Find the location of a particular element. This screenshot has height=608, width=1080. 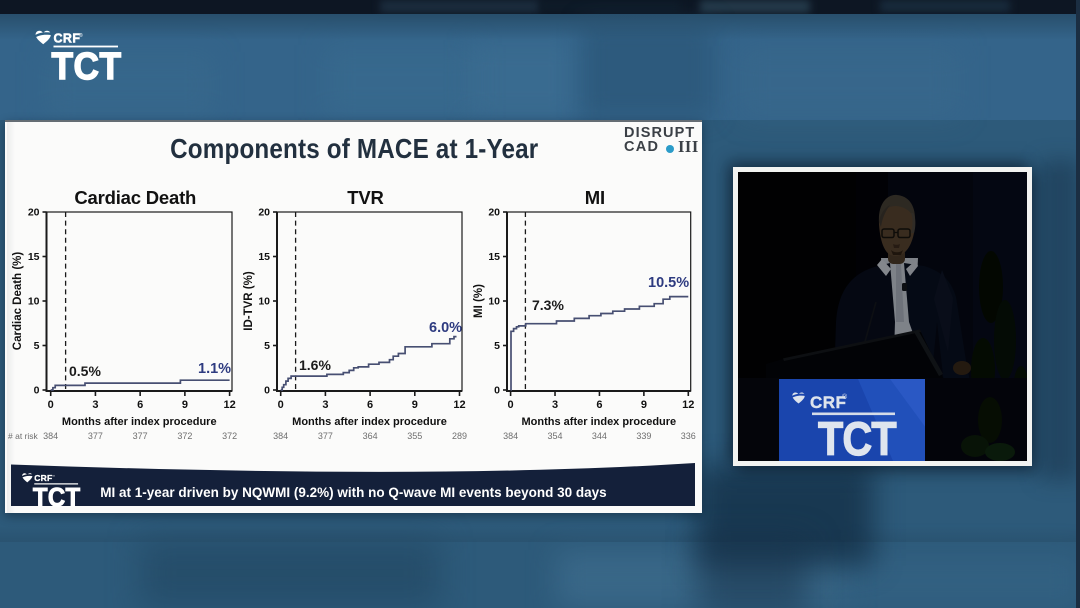

svg-text: 0.5% is located at coordinates (85, 371).